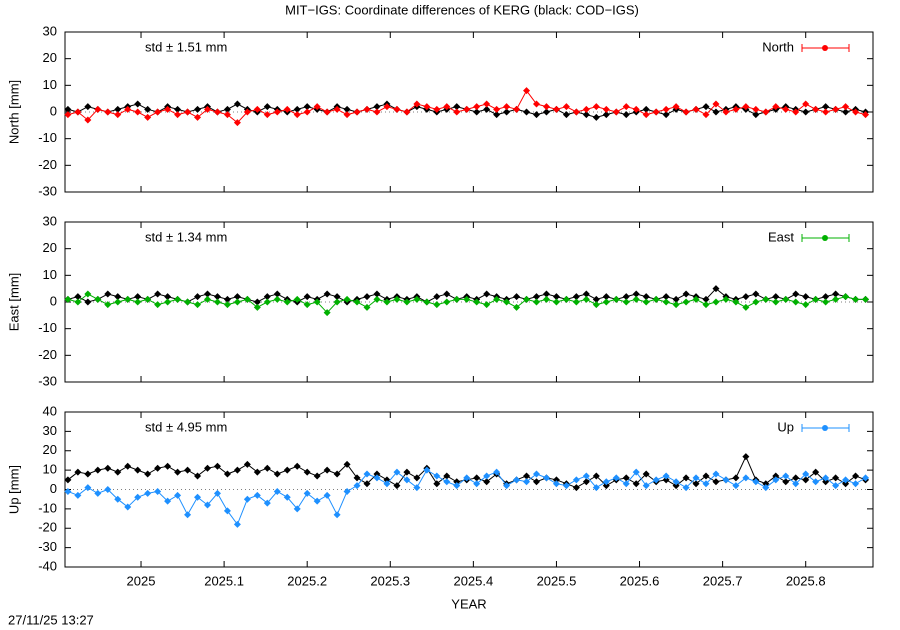 Image resolution: width=900 pixels, height=630 pixels. What do you see at coordinates (557, 580) in the screenshot?
I see `x-tick-label: 2025.5` at bounding box center [557, 580].